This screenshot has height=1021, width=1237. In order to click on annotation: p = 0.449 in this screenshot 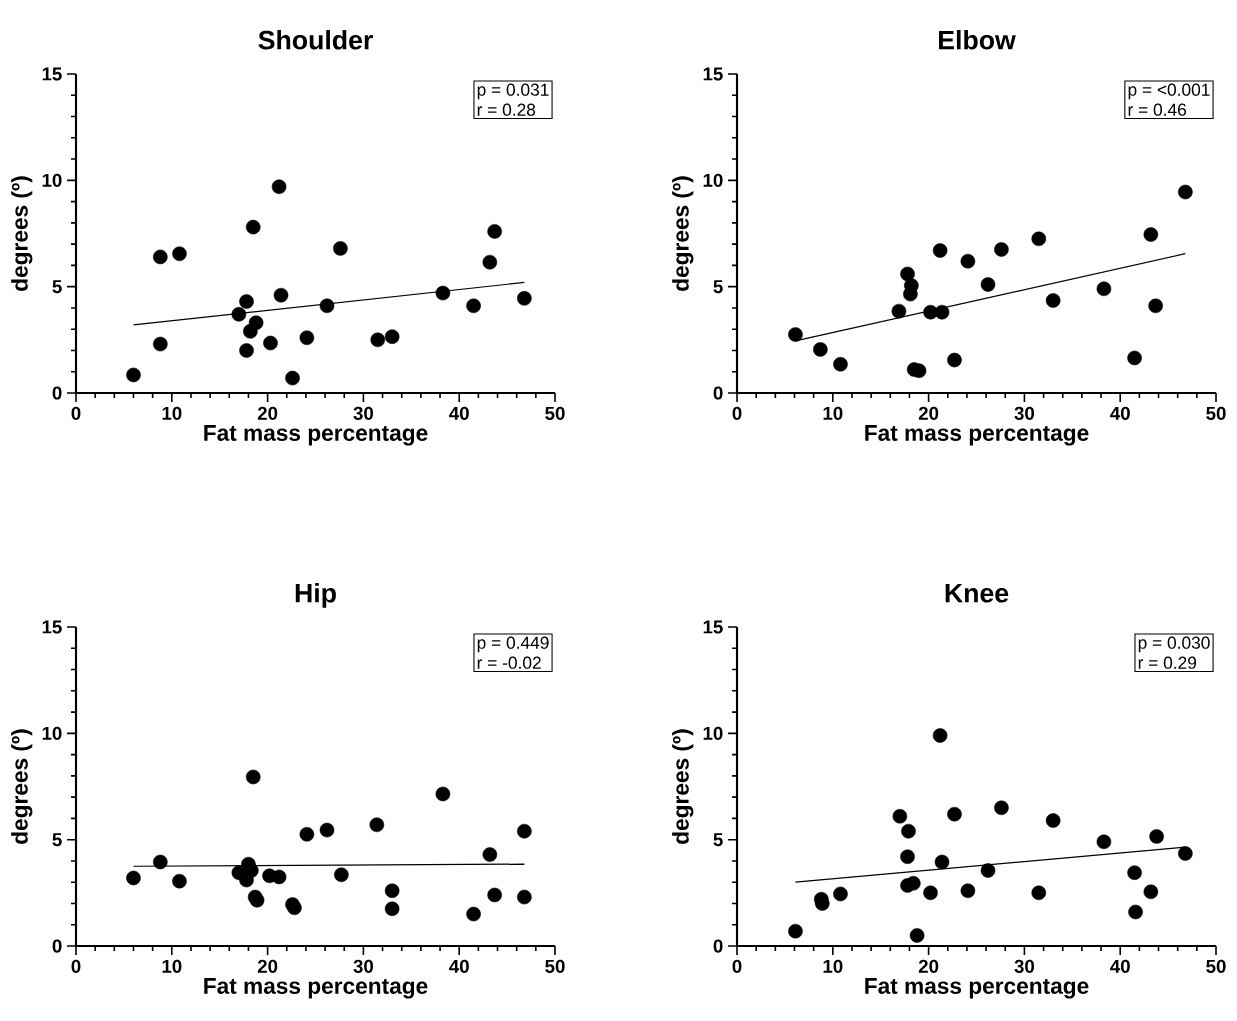, I will do `click(513, 644)`.